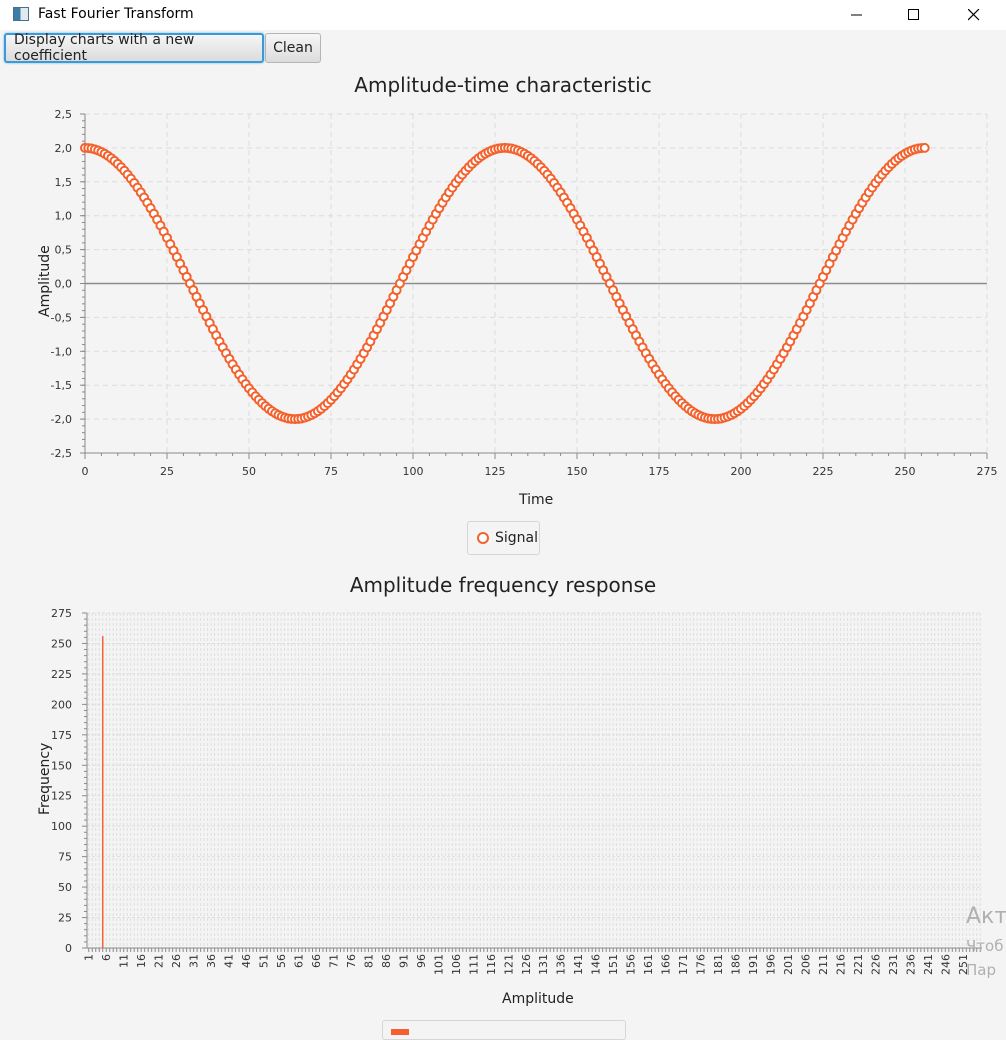 Image resolution: width=1006 pixels, height=1040 pixels. I want to click on chart2-x-tick-label: 146, so click(596, 964).